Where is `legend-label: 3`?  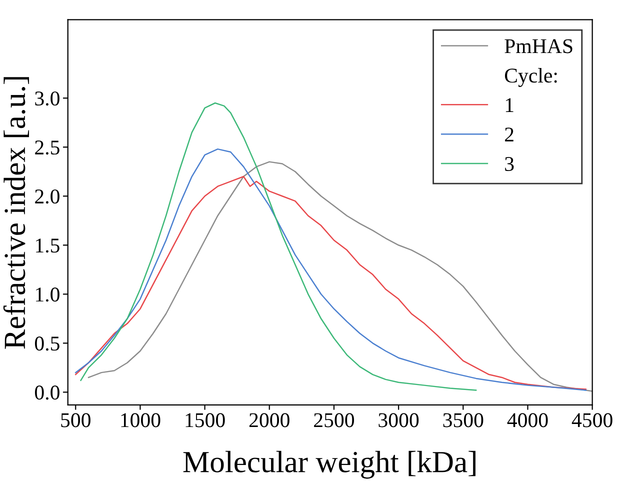 legend-label: 3 is located at coordinates (509, 164).